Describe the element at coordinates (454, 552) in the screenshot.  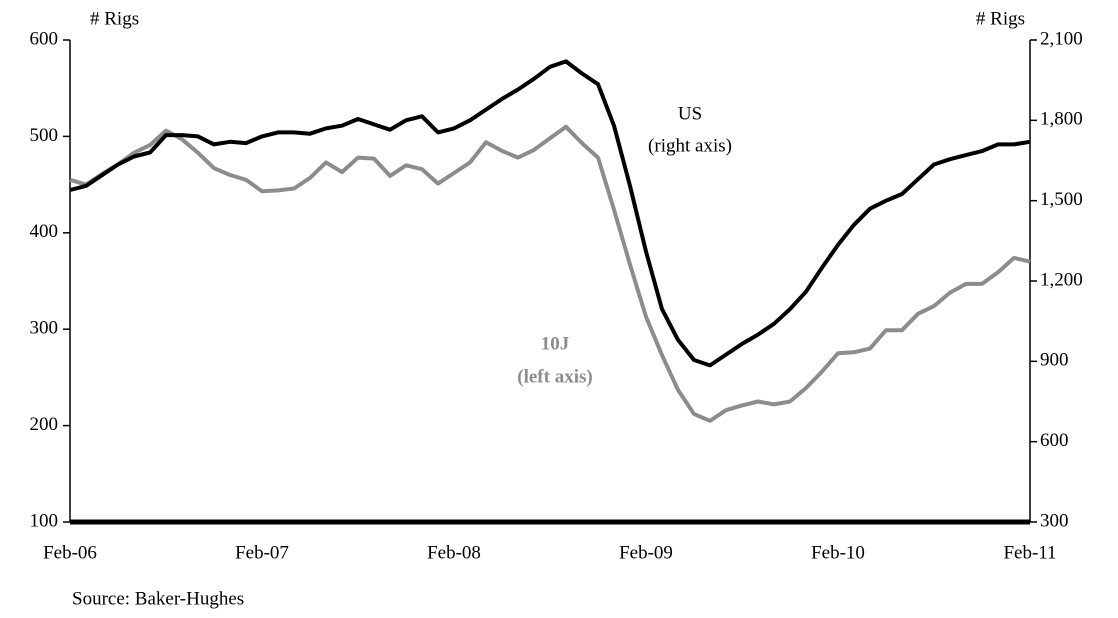
I see `x-tick-label: Feb-08` at that location.